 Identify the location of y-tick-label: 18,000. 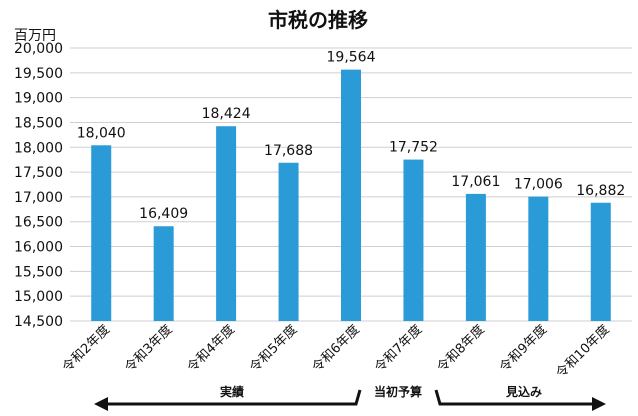
(38, 148).